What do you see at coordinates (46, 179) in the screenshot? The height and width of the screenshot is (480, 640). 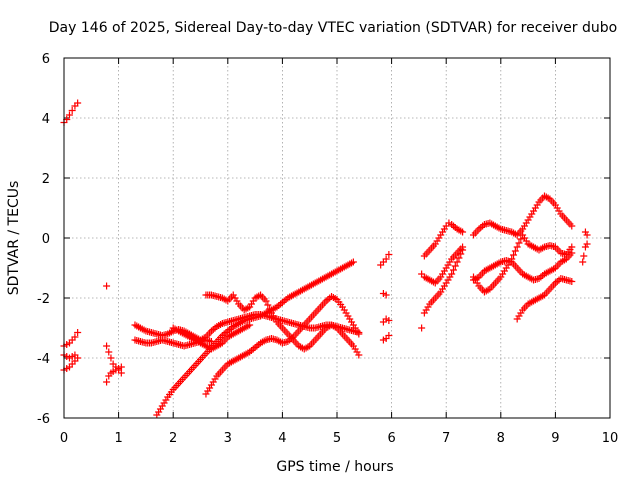 I see `y-tick-label: 2` at bounding box center [46, 179].